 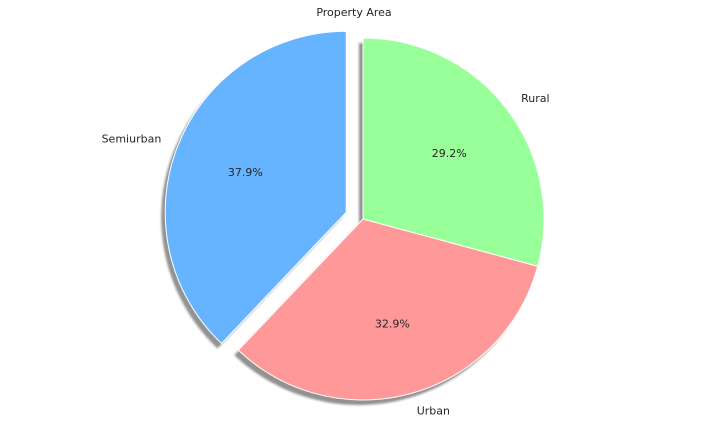 I want to click on slice-label-semiurban: Semiurban, so click(x=132, y=138).